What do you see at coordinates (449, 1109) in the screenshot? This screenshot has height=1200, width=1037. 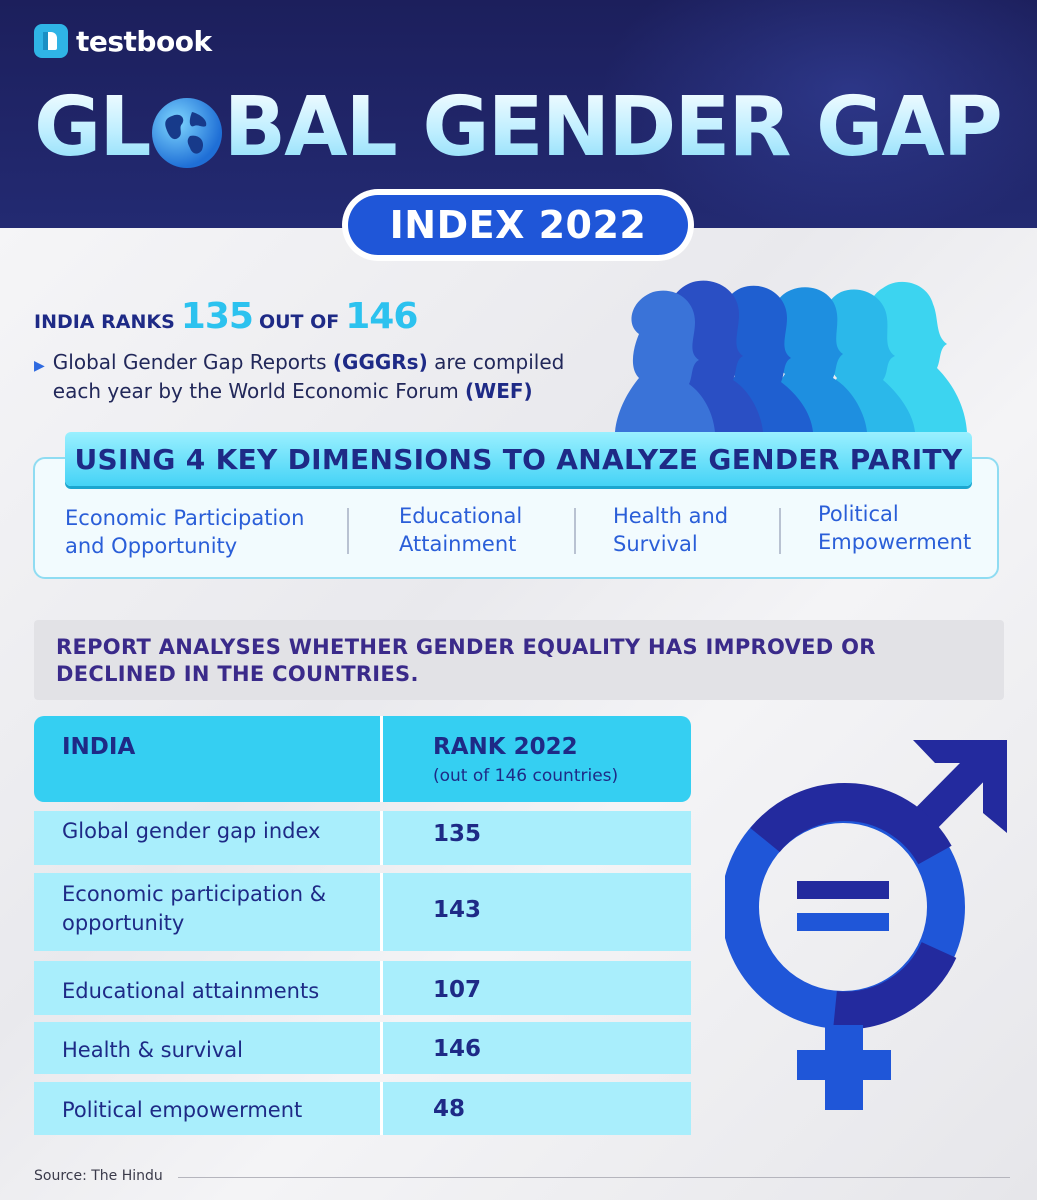 I see `row-value: 48` at bounding box center [449, 1109].